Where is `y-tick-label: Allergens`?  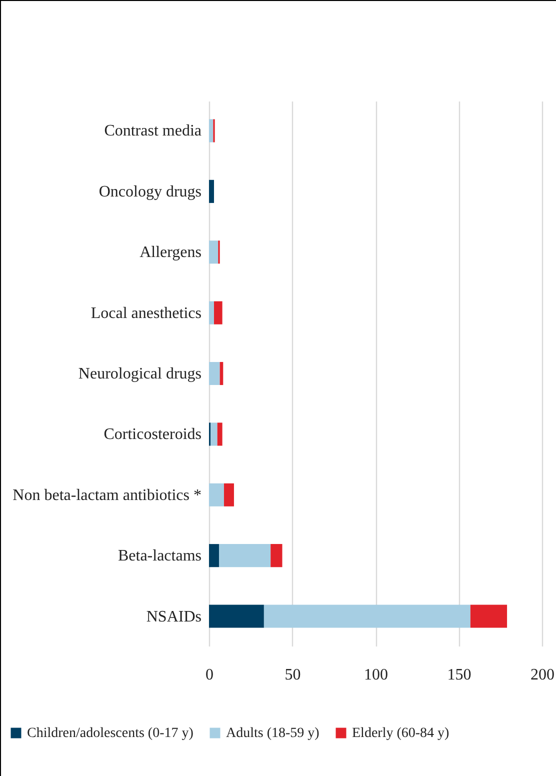
y-tick-label: Allergens is located at coordinates (171, 253).